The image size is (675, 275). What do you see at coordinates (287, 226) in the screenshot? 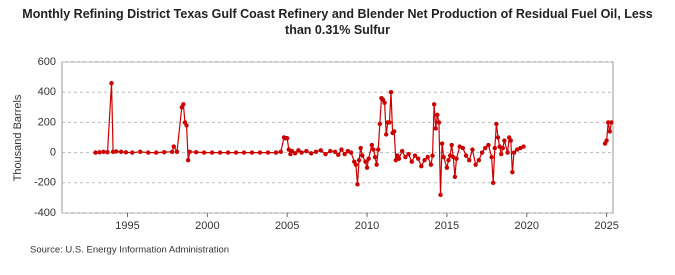
I see `x-tick-label: 2005` at bounding box center [287, 226].